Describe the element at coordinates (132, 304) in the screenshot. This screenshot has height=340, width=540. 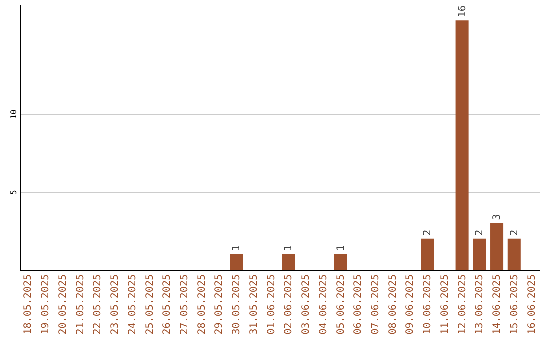
I see `x-tick-label: 24.05.2025` at that location.